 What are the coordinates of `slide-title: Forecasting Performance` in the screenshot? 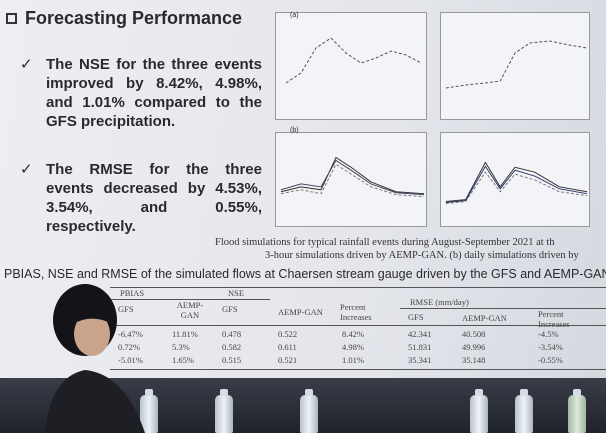 It's located at (124, 18).